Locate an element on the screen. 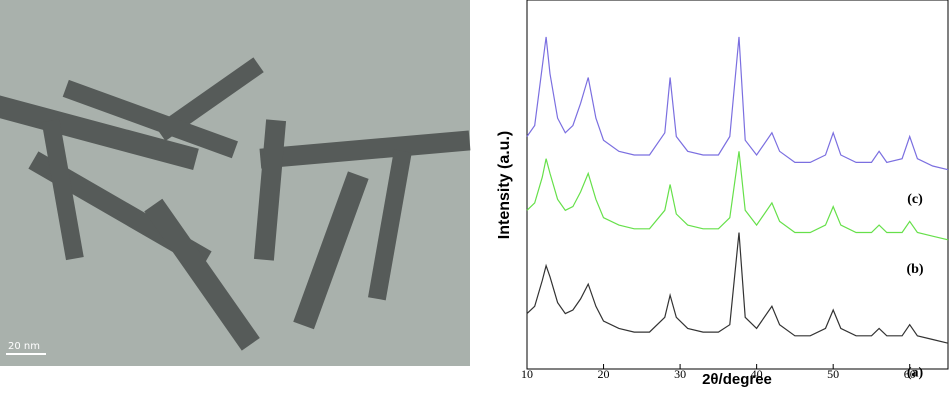 This screenshot has width=949, height=393. x-tick-label: 50 is located at coordinates (833, 374).